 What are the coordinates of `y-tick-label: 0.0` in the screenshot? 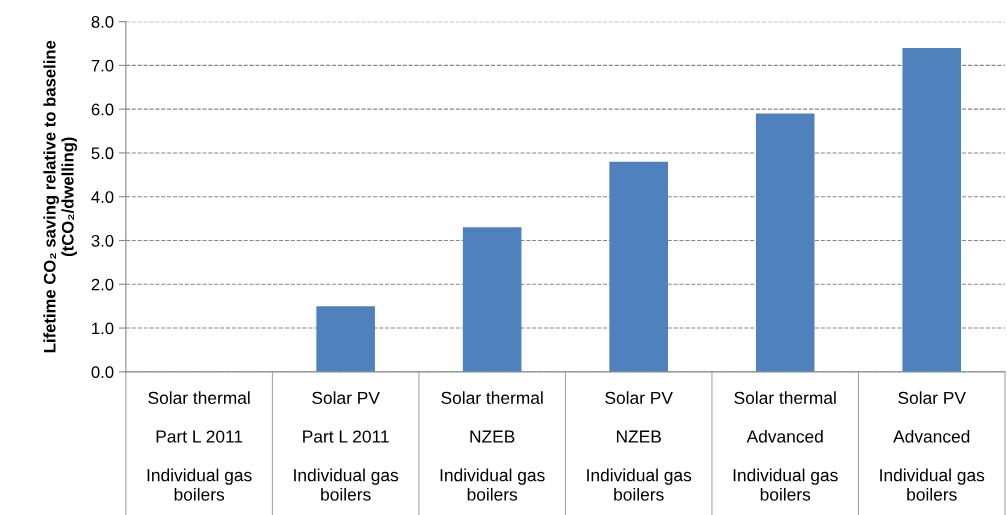 It's located at (102, 372).